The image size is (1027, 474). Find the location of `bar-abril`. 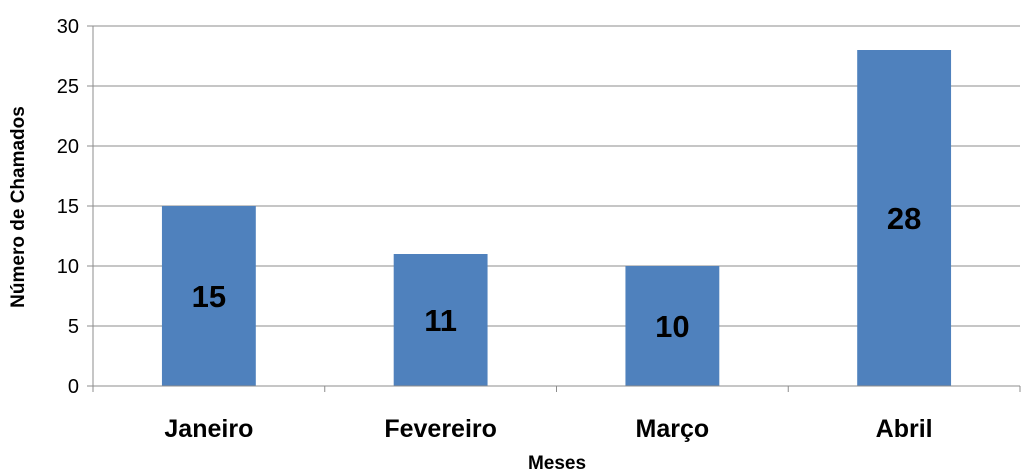

bar-abril is located at coordinates (904, 218).